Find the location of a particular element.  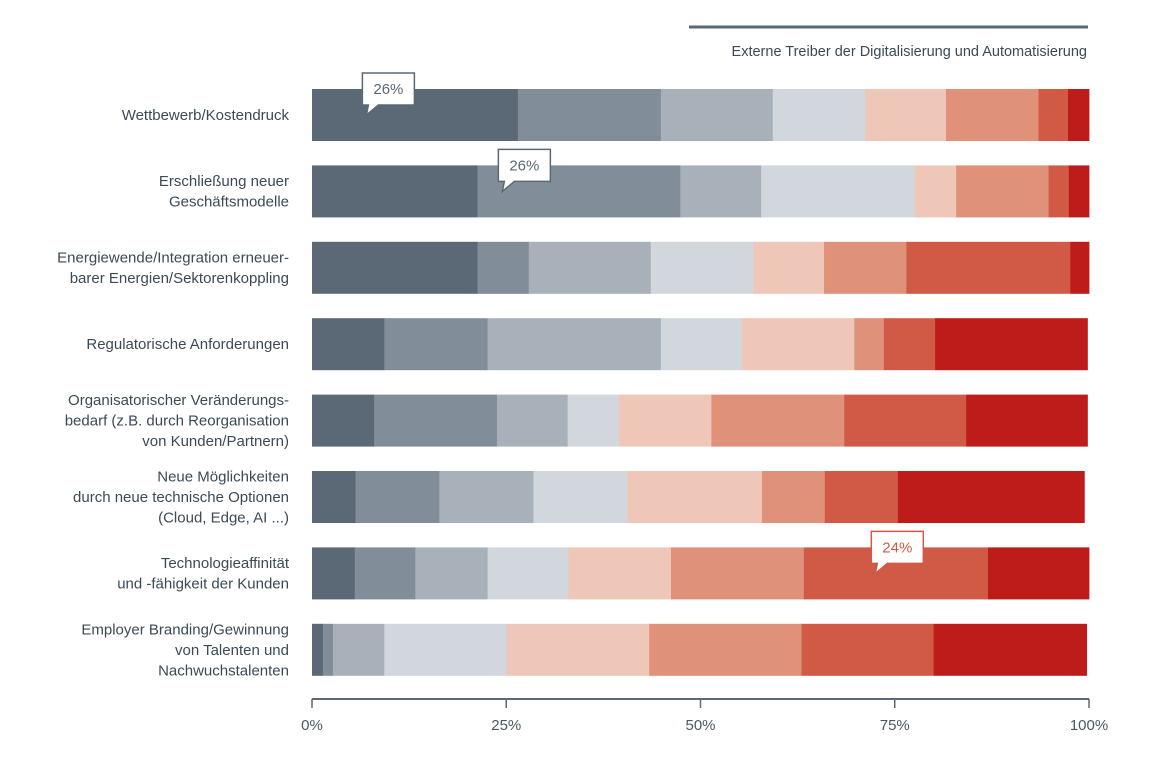

category-label-4-0: Organisatorischer Veränderungs- is located at coordinates (178, 400).